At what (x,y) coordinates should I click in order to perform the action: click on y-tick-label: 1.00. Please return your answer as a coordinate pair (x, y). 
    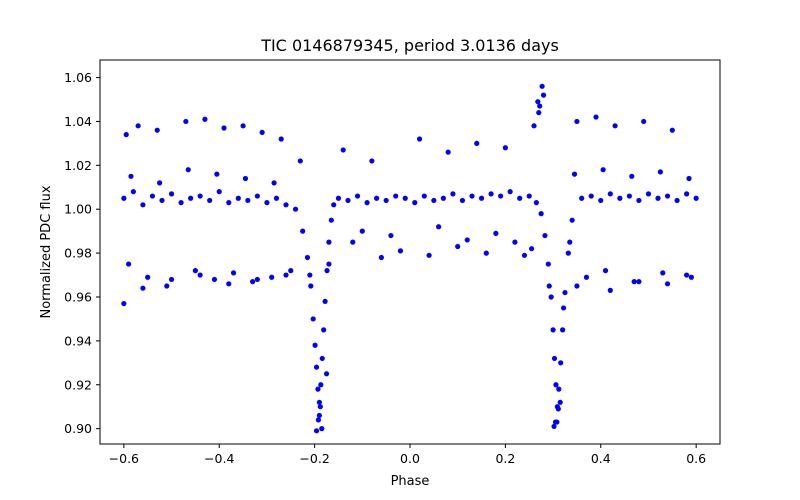
    Looking at the image, I should click on (78, 209).